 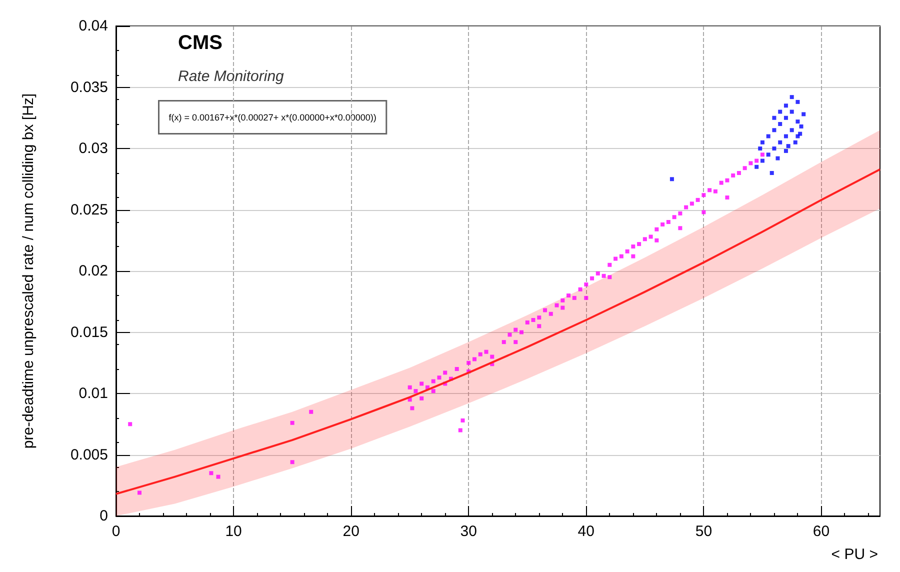 I want to click on x-tick-label: 0, so click(x=116, y=531).